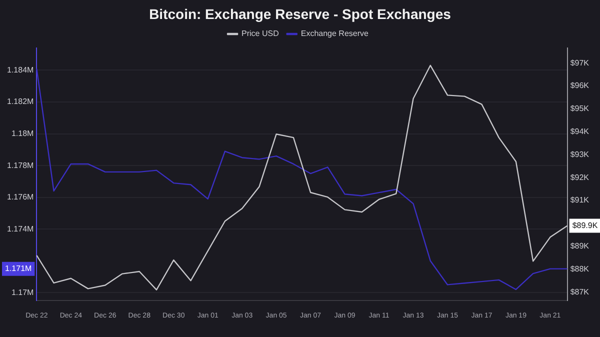 This screenshot has height=337, width=600. What do you see at coordinates (580, 246) in the screenshot?
I see `y2-tick-label: $89K` at bounding box center [580, 246].